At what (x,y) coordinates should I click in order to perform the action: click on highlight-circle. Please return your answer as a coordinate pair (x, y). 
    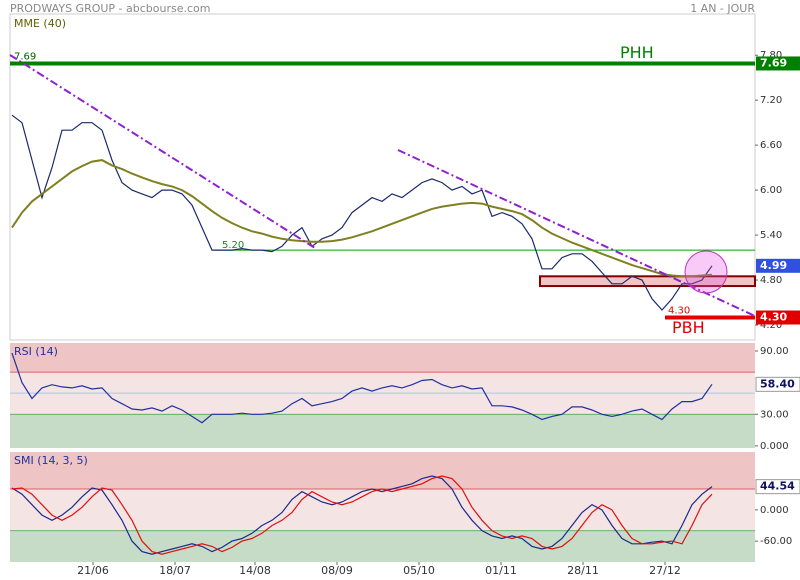
    Looking at the image, I should click on (706, 272).